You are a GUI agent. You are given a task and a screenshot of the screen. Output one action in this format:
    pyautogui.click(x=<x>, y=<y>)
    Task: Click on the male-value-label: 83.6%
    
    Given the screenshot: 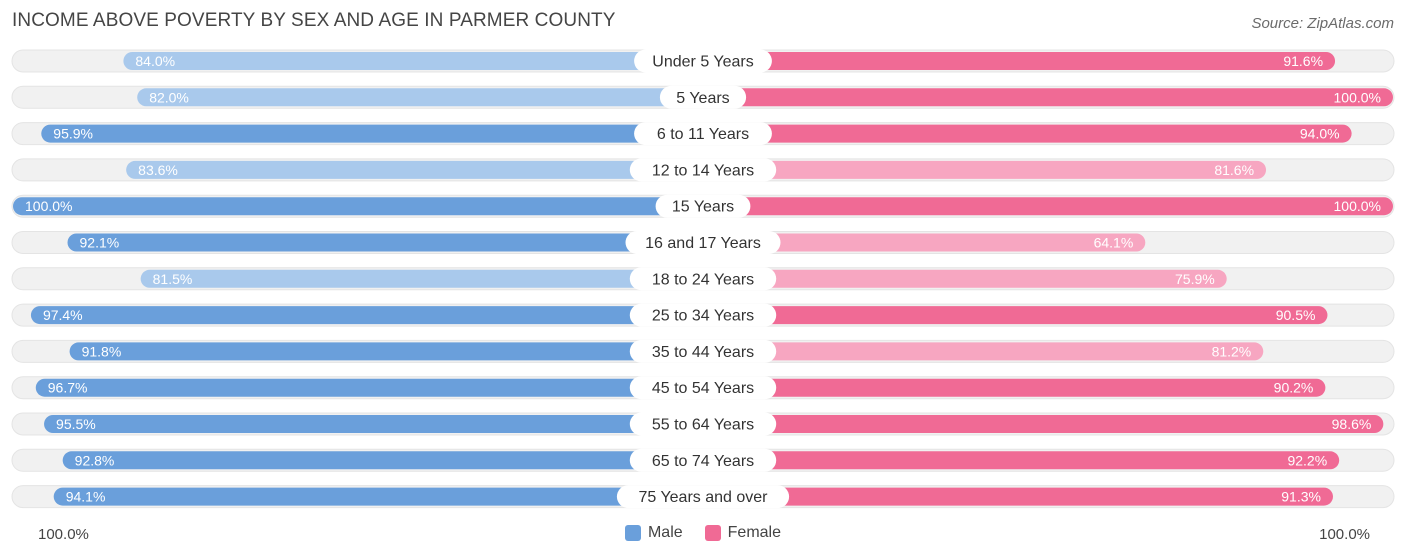 What is the action you would take?
    pyautogui.click(x=158, y=170)
    